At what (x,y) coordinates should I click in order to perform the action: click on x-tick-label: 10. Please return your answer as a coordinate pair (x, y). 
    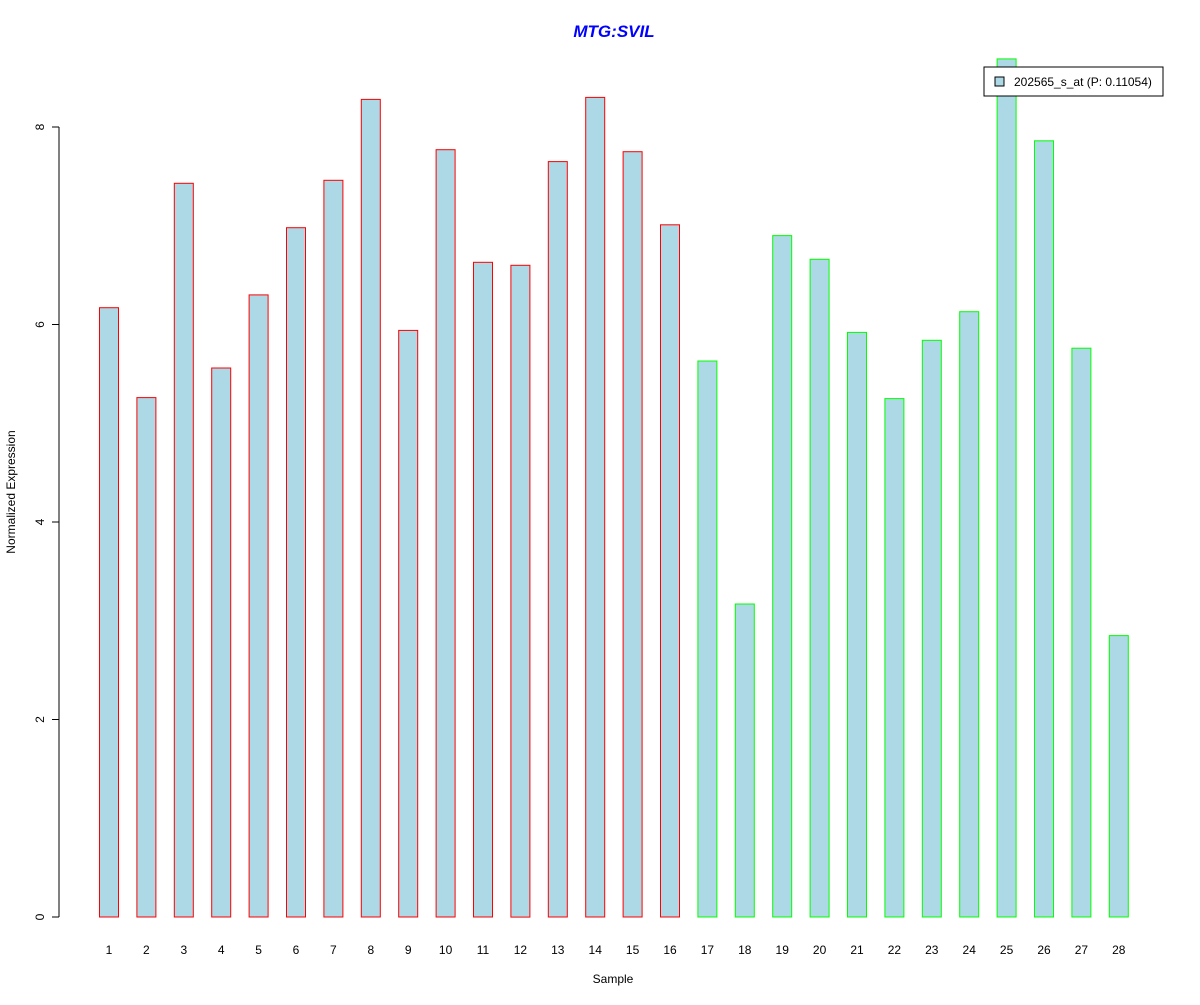
    Looking at the image, I should click on (446, 950).